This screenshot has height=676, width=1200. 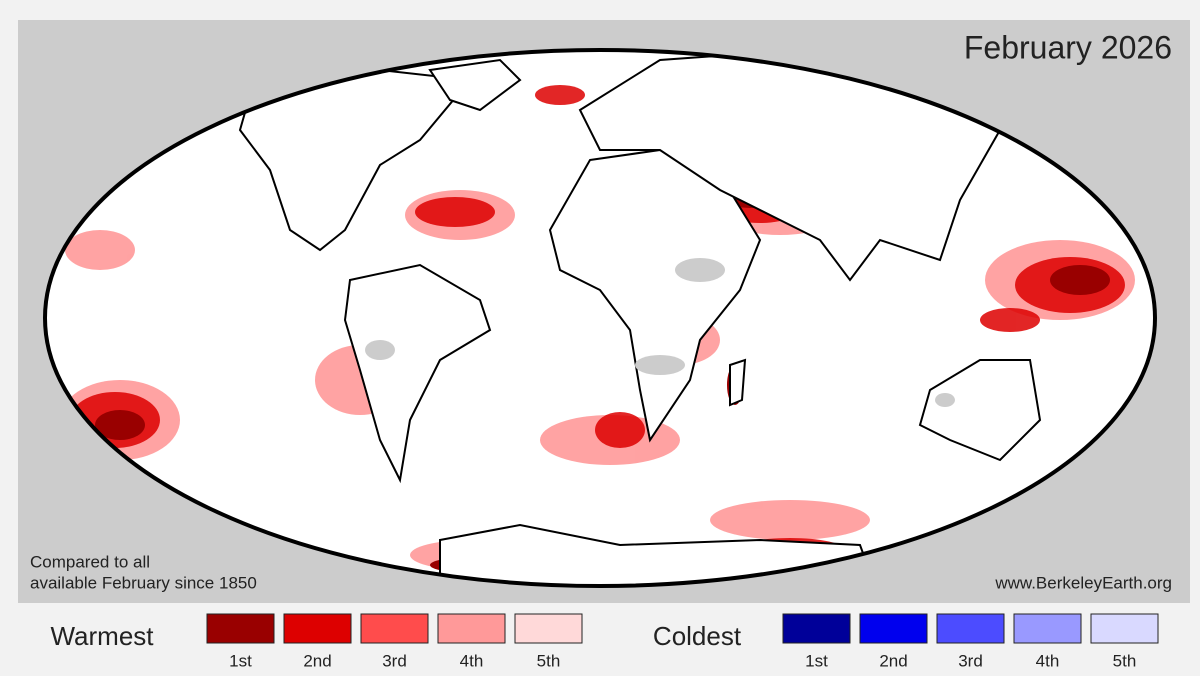 What do you see at coordinates (90, 561) in the screenshot?
I see `note-line: Compared to all` at bounding box center [90, 561].